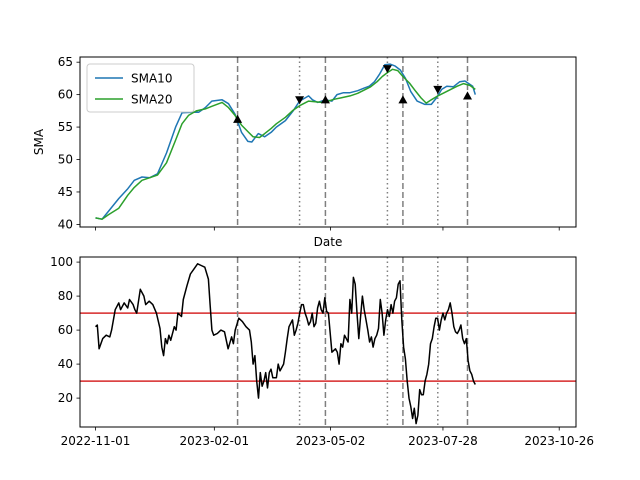 The image size is (640, 480). Describe the element at coordinates (140, 88) in the screenshot. I see `legend-box` at that location.